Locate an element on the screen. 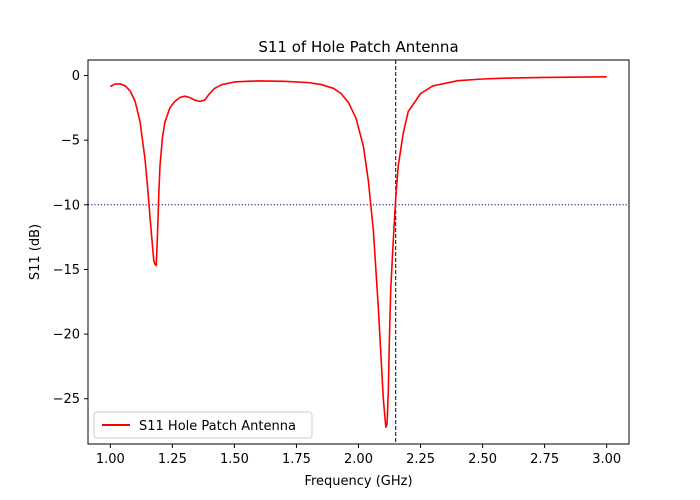 Image resolution: width=700 pixels, height=500 pixels. y-tick-label: −25 is located at coordinates (66, 399).